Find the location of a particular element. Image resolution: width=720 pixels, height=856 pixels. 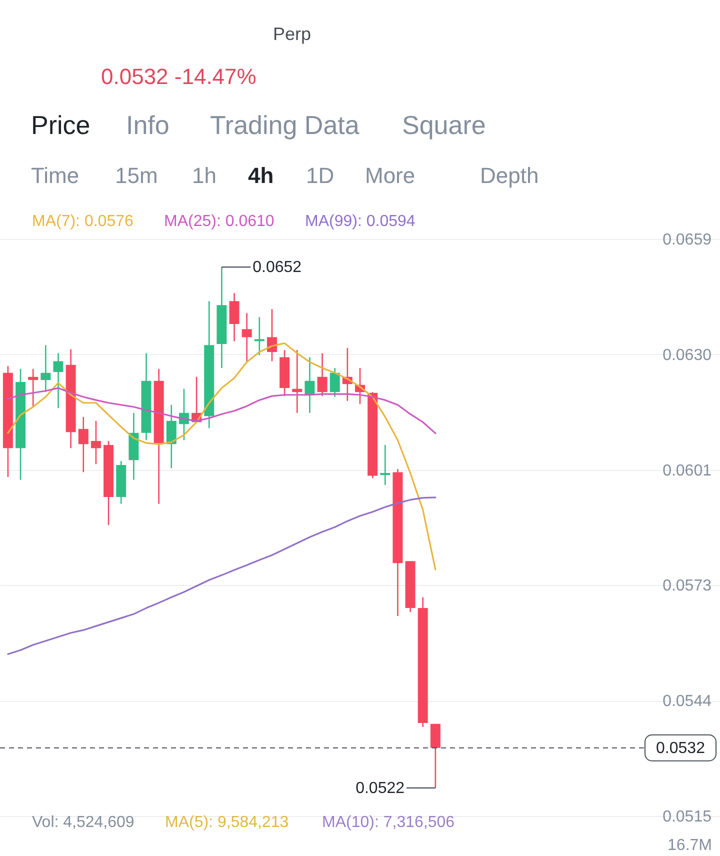

line-series is located at coordinates (221, 575).